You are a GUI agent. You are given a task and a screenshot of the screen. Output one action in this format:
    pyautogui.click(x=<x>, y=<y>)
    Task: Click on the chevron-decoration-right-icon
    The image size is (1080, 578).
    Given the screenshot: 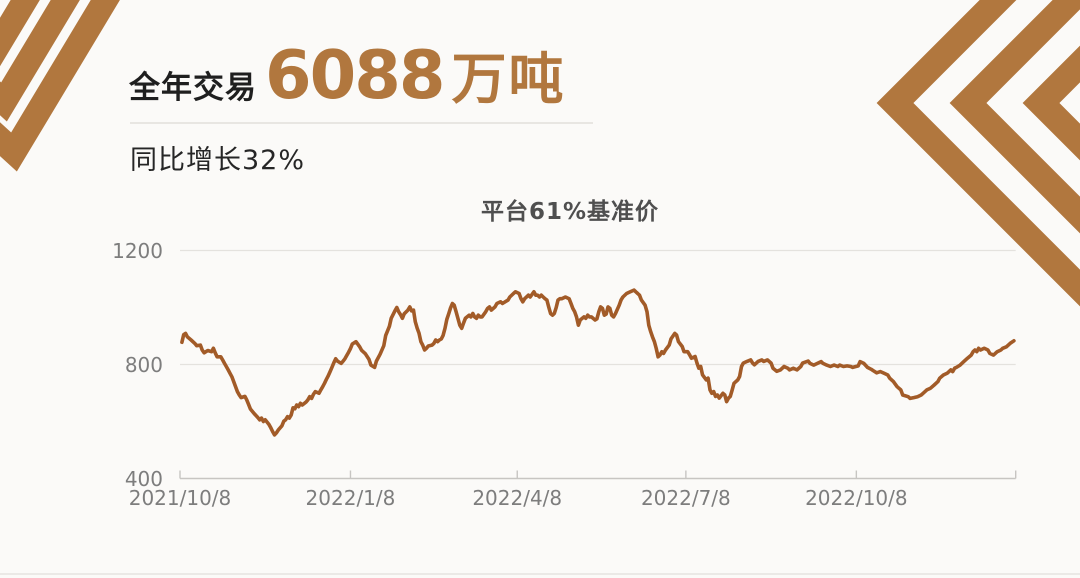 What is the action you would take?
    pyautogui.click(x=978, y=153)
    